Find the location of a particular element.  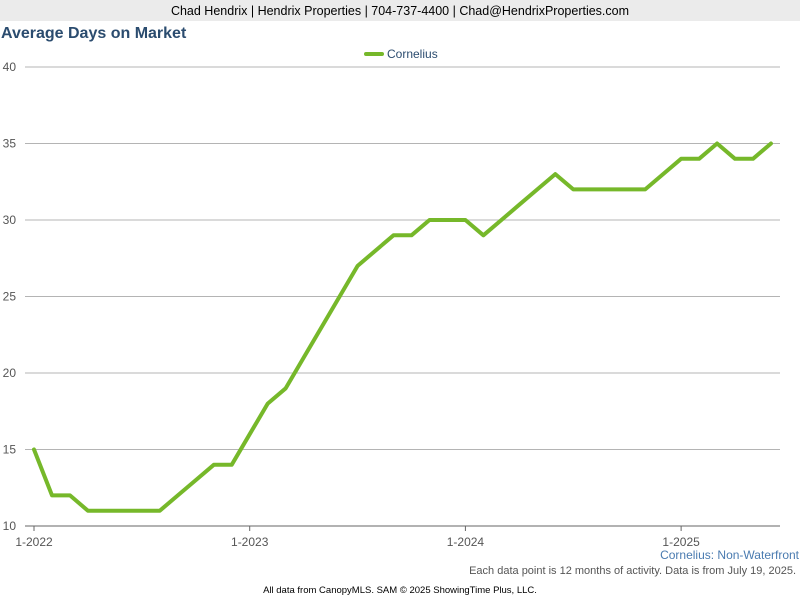

x-tick-label: 1-2024 is located at coordinates (466, 542).